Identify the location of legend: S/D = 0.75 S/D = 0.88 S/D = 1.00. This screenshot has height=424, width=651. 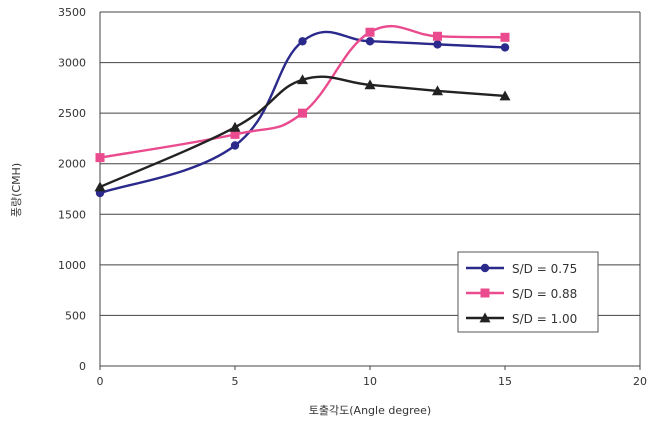
(528, 292).